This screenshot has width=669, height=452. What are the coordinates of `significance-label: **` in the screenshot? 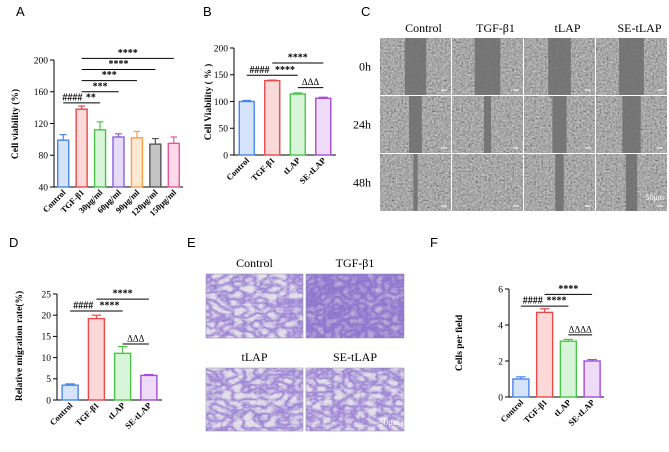 It's located at (91, 97).